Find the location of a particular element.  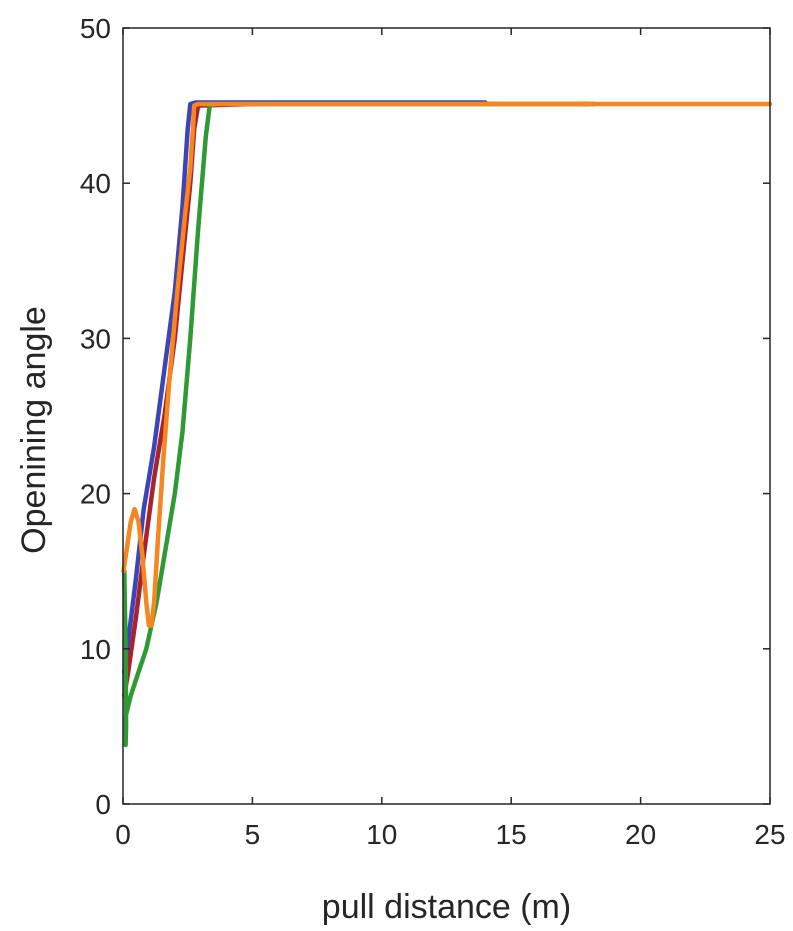

x-axis-label: pull distance (m) is located at coordinates (446, 907).